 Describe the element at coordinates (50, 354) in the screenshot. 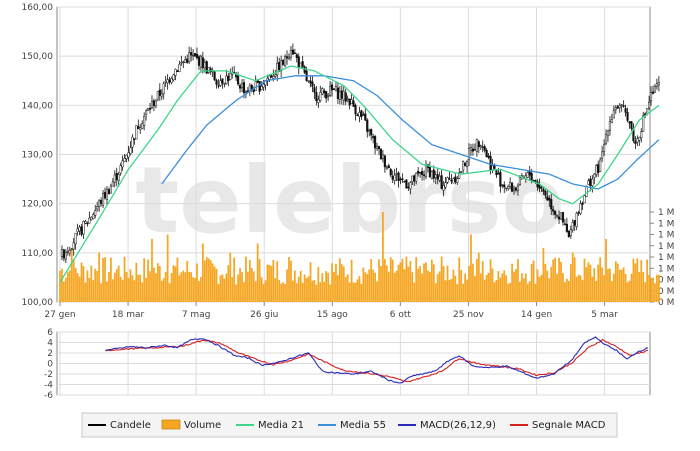

I see `macd-y-tick-label: 2` at that location.